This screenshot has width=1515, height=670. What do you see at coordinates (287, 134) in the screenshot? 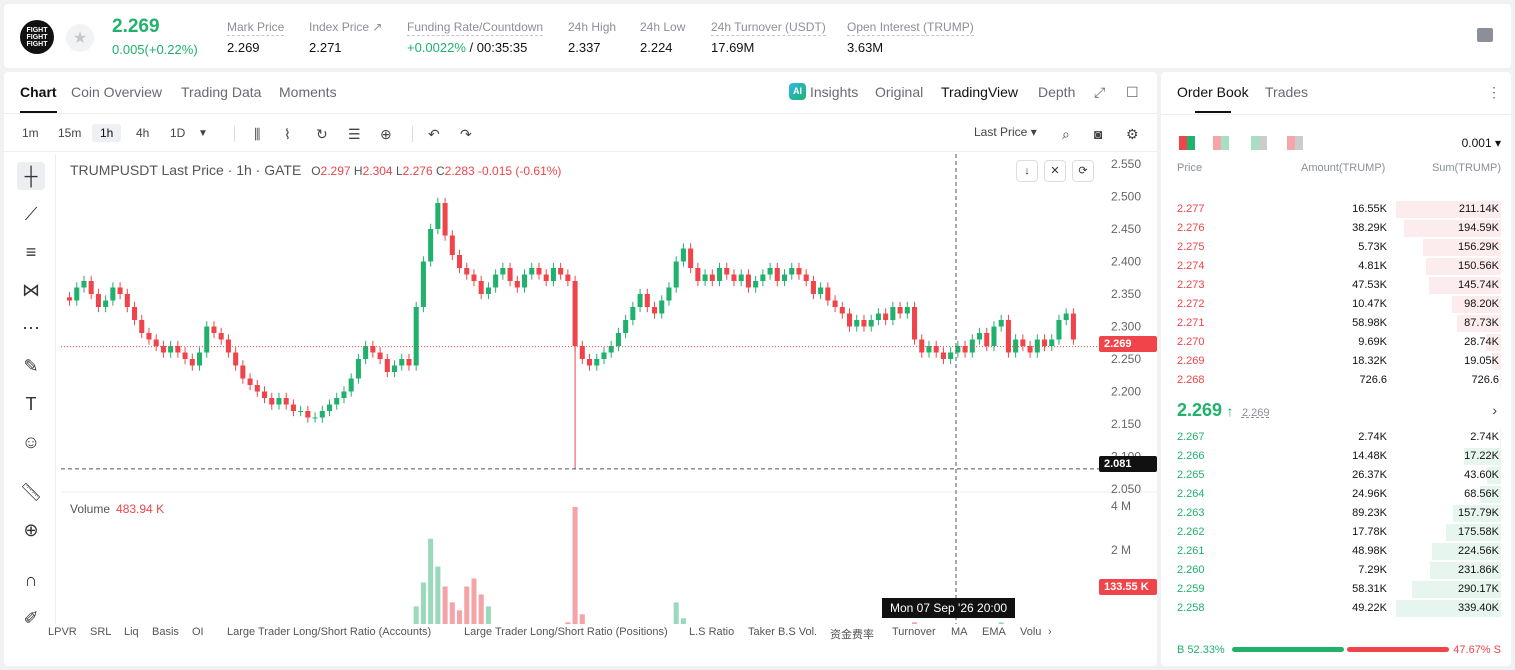
I see `indicators-icon: ⌇` at bounding box center [287, 134].